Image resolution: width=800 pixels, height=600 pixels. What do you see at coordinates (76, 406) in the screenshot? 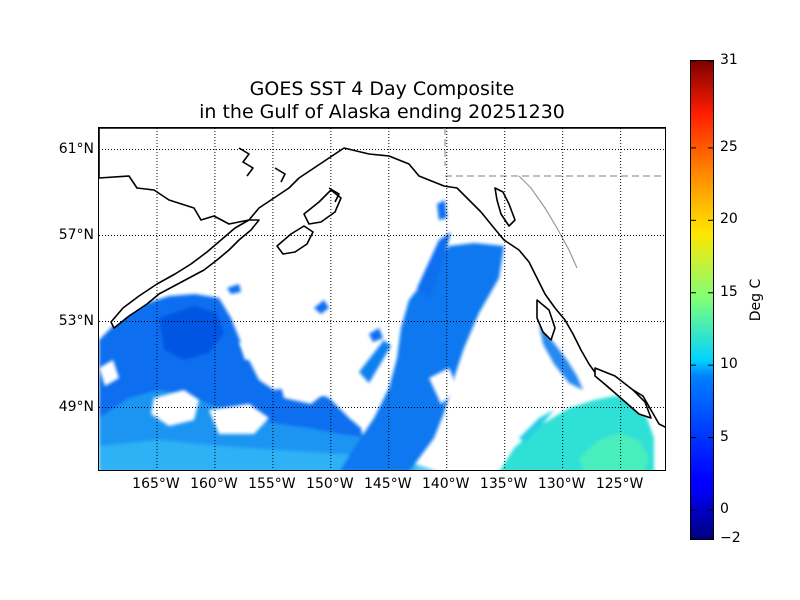
I see `latitude-label: 49°N` at bounding box center [76, 406].